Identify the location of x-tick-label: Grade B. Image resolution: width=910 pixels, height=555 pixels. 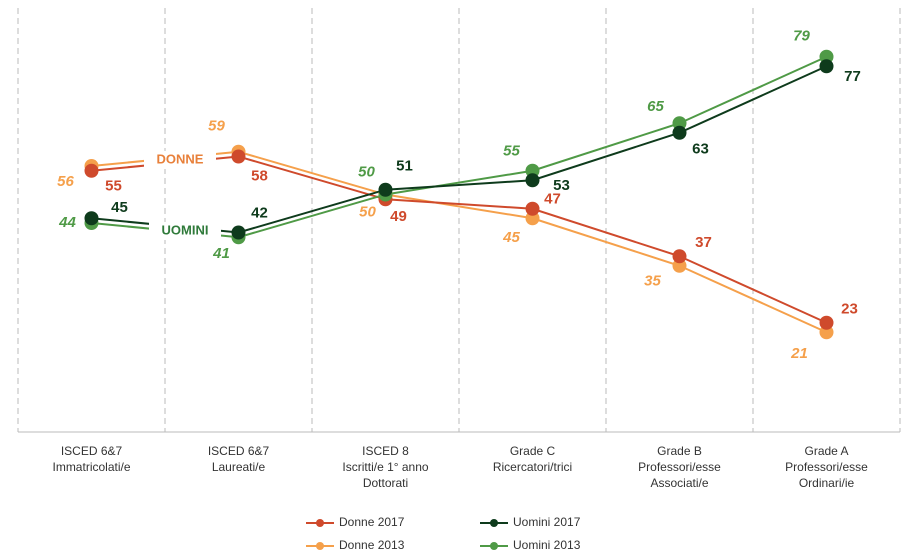
(679, 451).